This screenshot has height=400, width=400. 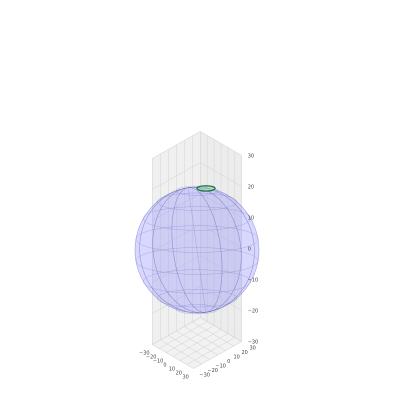 What do you see at coordinates (151, 358) in the screenshot?
I see `x-tick-label: −20` at bounding box center [151, 358].